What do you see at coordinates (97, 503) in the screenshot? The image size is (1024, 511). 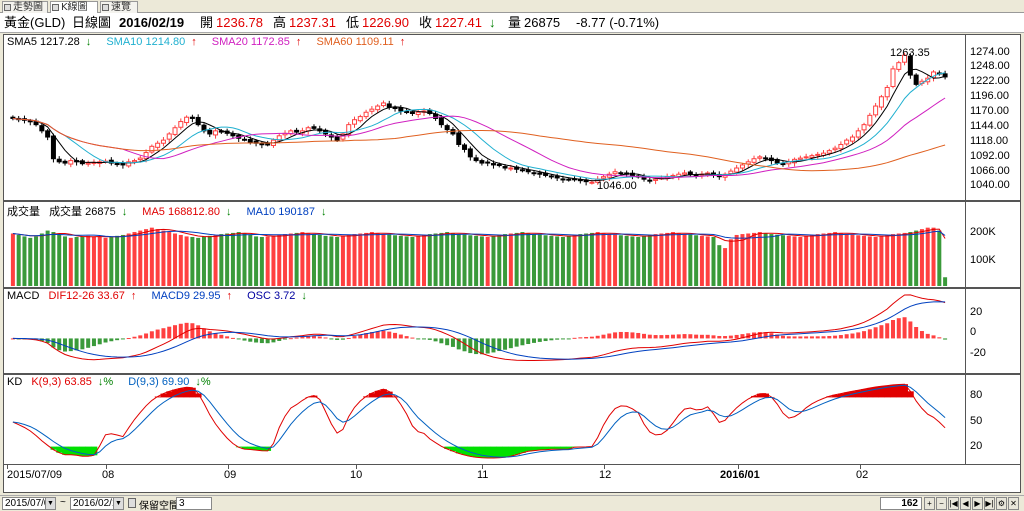 I see `end-date-picker: 2016/02/19 ▼` at bounding box center [97, 503].